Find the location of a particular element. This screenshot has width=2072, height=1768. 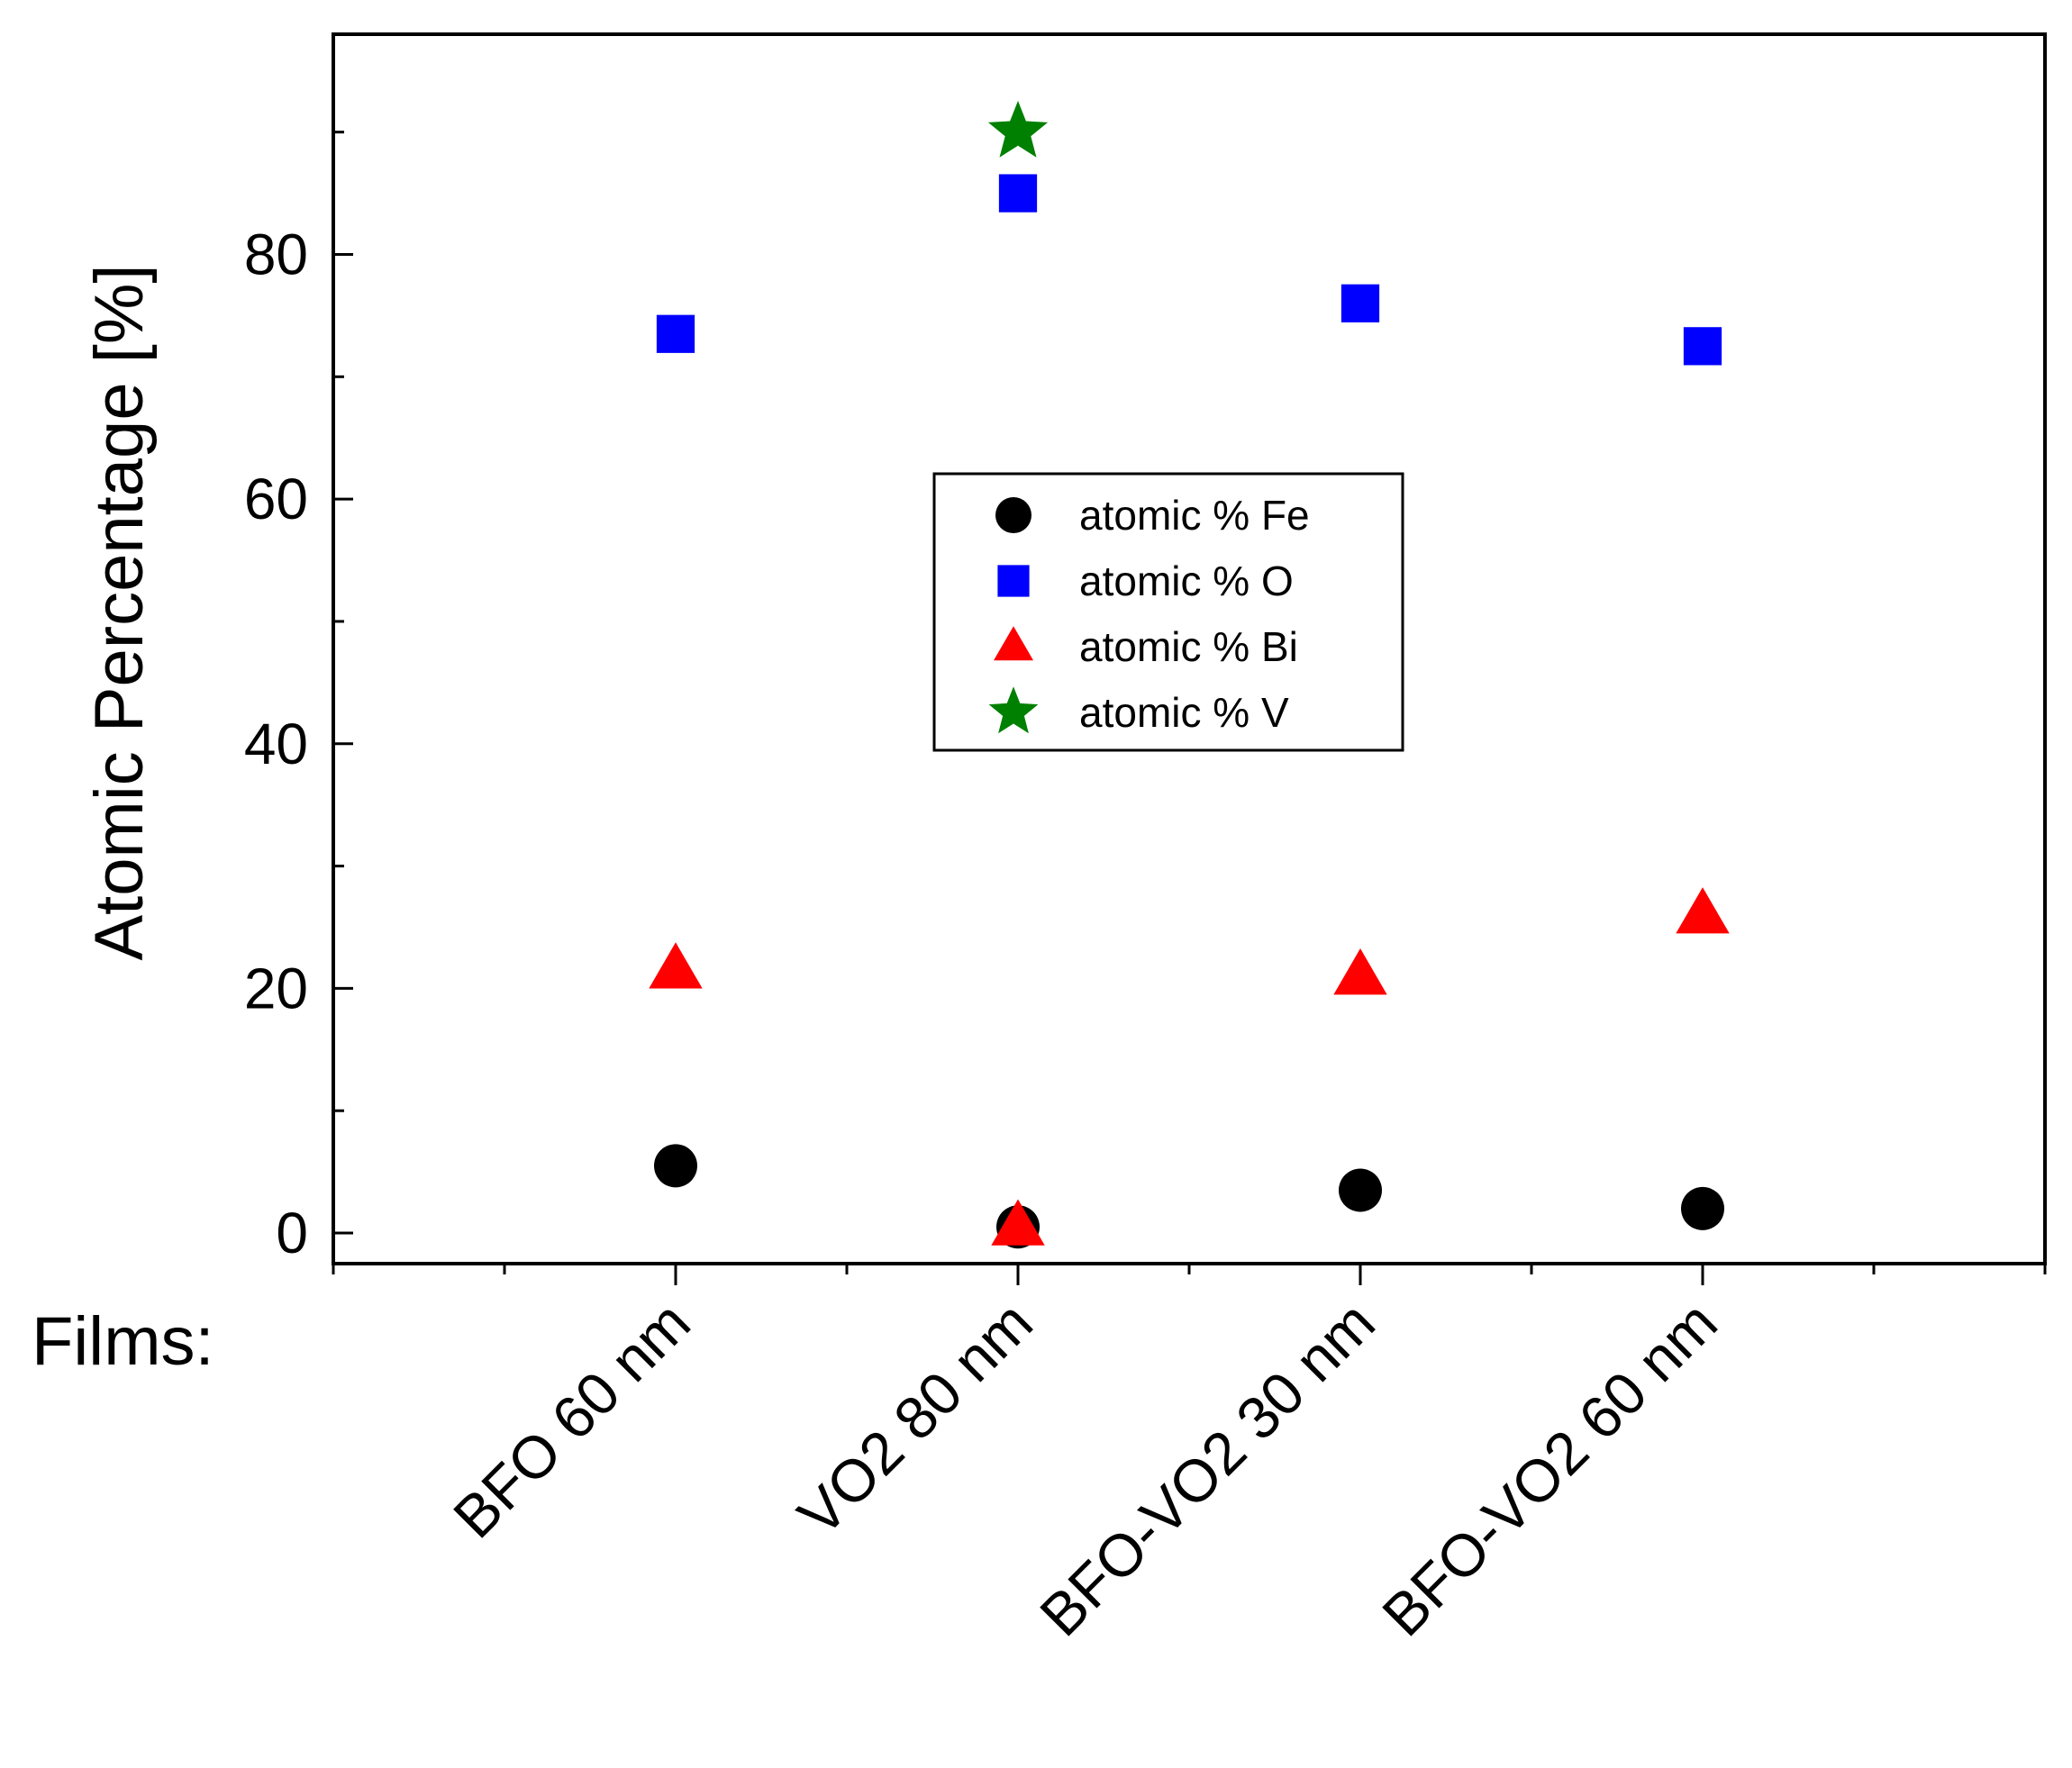

x-category-label: BFO 60 nm is located at coordinates (572, 1420).